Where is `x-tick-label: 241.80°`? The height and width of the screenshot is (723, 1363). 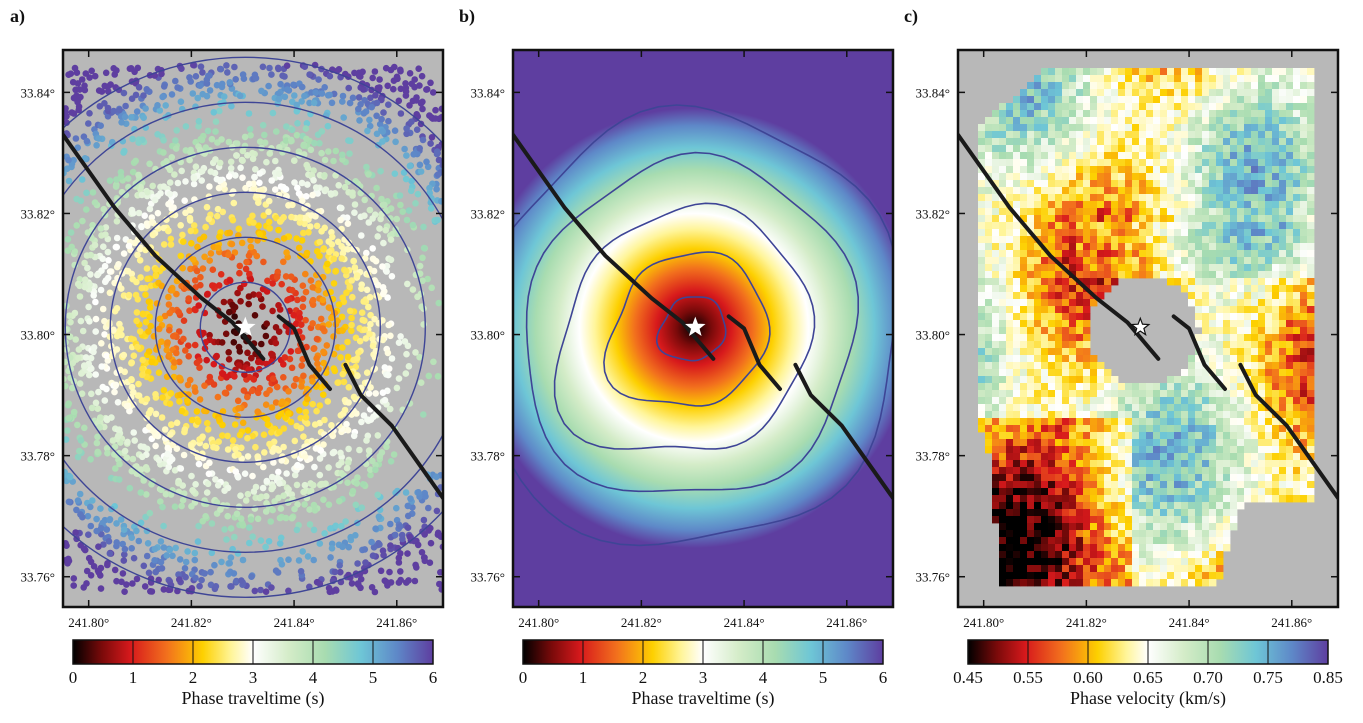 x-tick-label: 241.80° is located at coordinates (88, 622).